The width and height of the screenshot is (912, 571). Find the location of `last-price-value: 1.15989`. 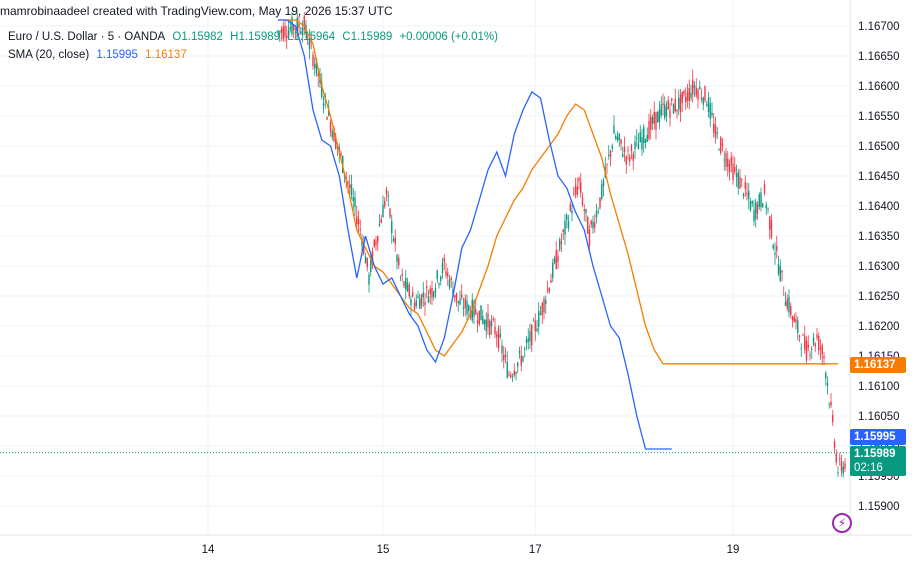

last-price-value: 1.15989 is located at coordinates (875, 454).